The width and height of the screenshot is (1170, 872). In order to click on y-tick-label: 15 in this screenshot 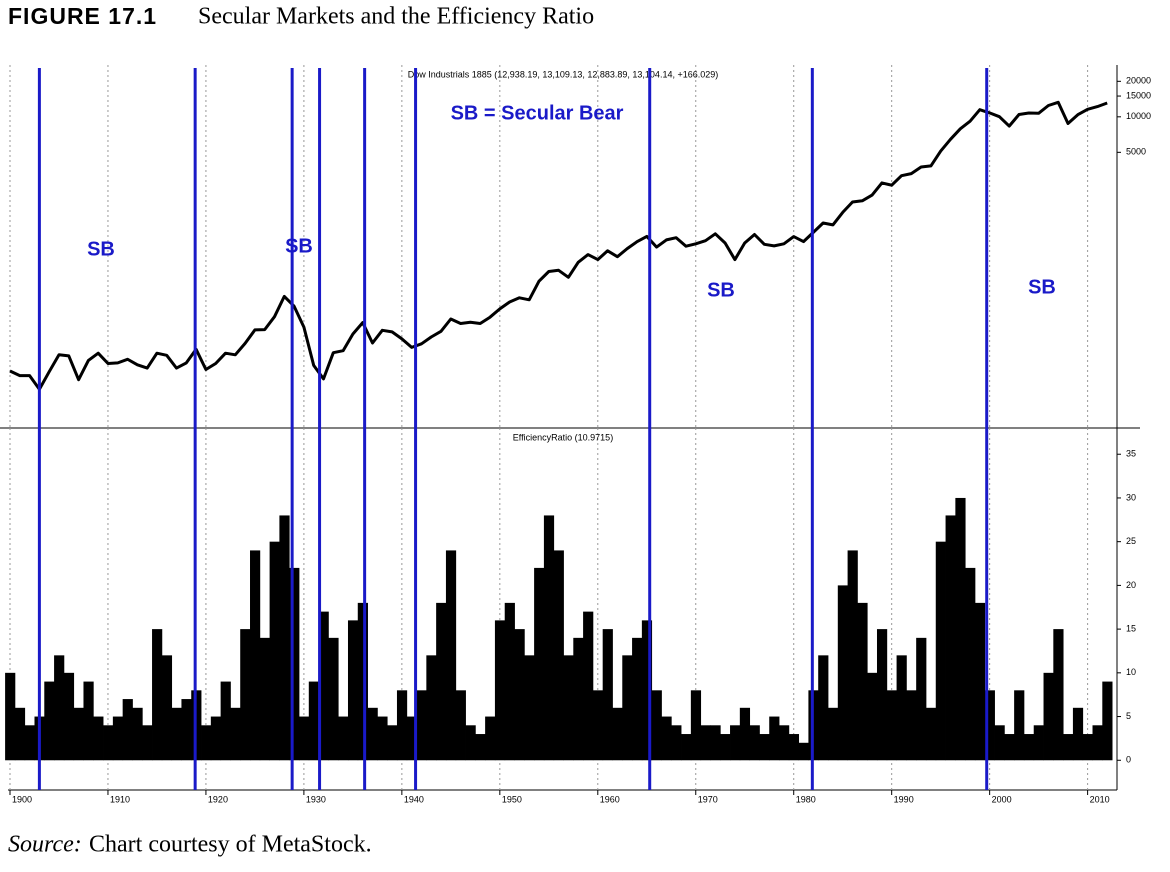, I will do `click(1131, 628)`.